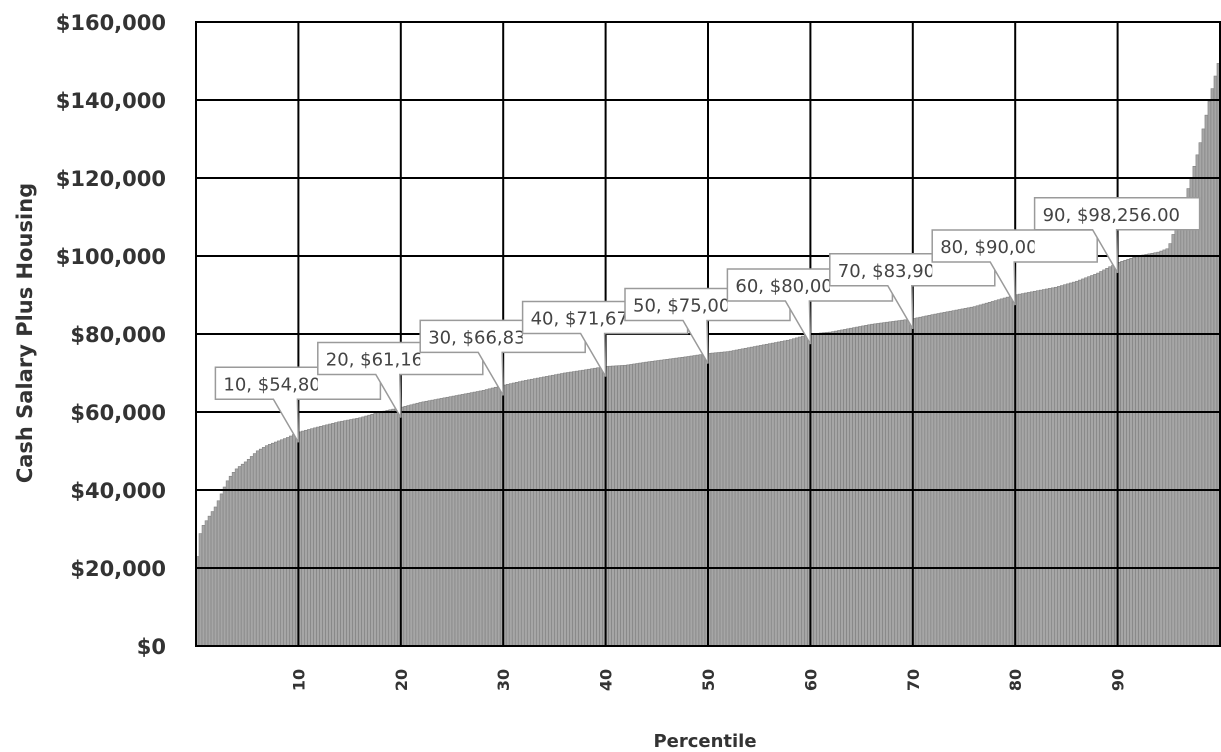  I want to click on callout-label: 90, $98,256.00, so click(1111, 215).